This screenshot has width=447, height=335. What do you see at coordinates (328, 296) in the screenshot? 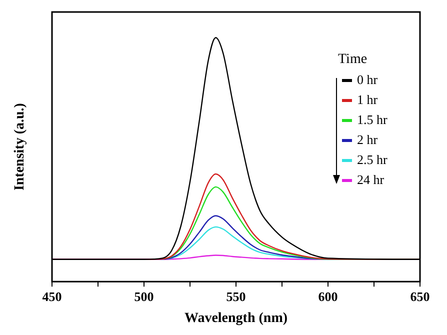
I see `x-tick-label: 600` at bounding box center [328, 296].